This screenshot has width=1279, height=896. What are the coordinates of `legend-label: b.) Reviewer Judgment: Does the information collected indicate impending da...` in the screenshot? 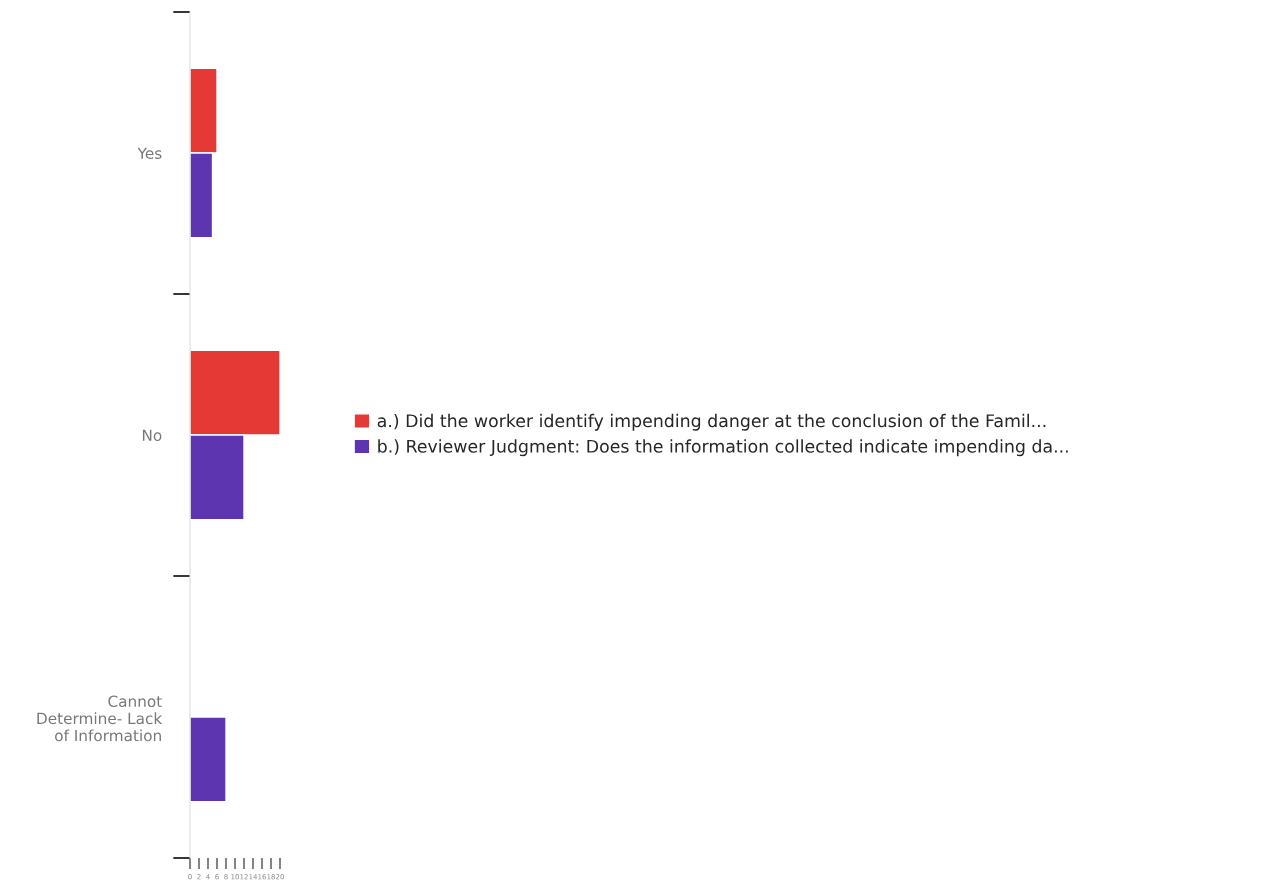 It's located at (723, 448).